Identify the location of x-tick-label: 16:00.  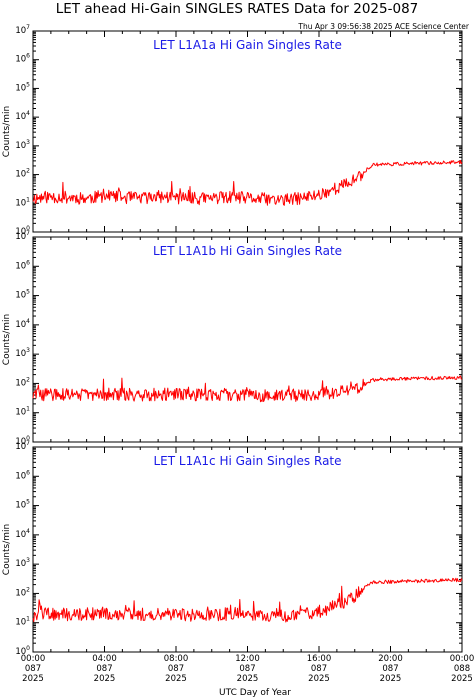
(319, 659).